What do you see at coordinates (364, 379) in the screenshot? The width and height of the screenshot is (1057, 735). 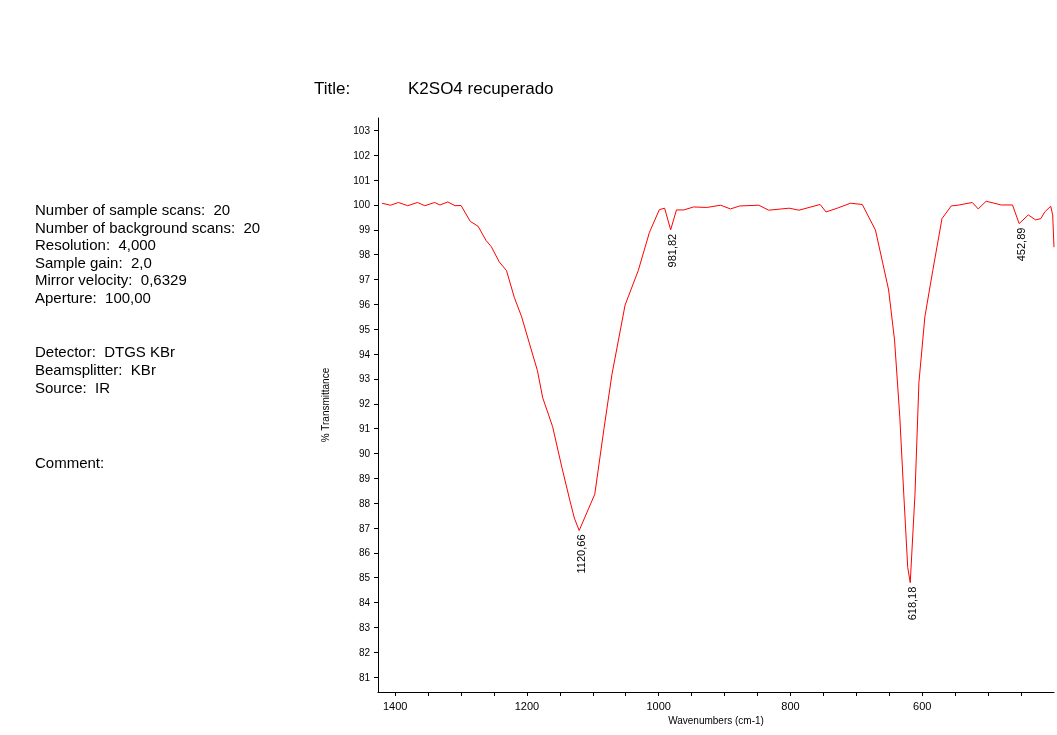 I see `y-tick-label: 93` at bounding box center [364, 379].